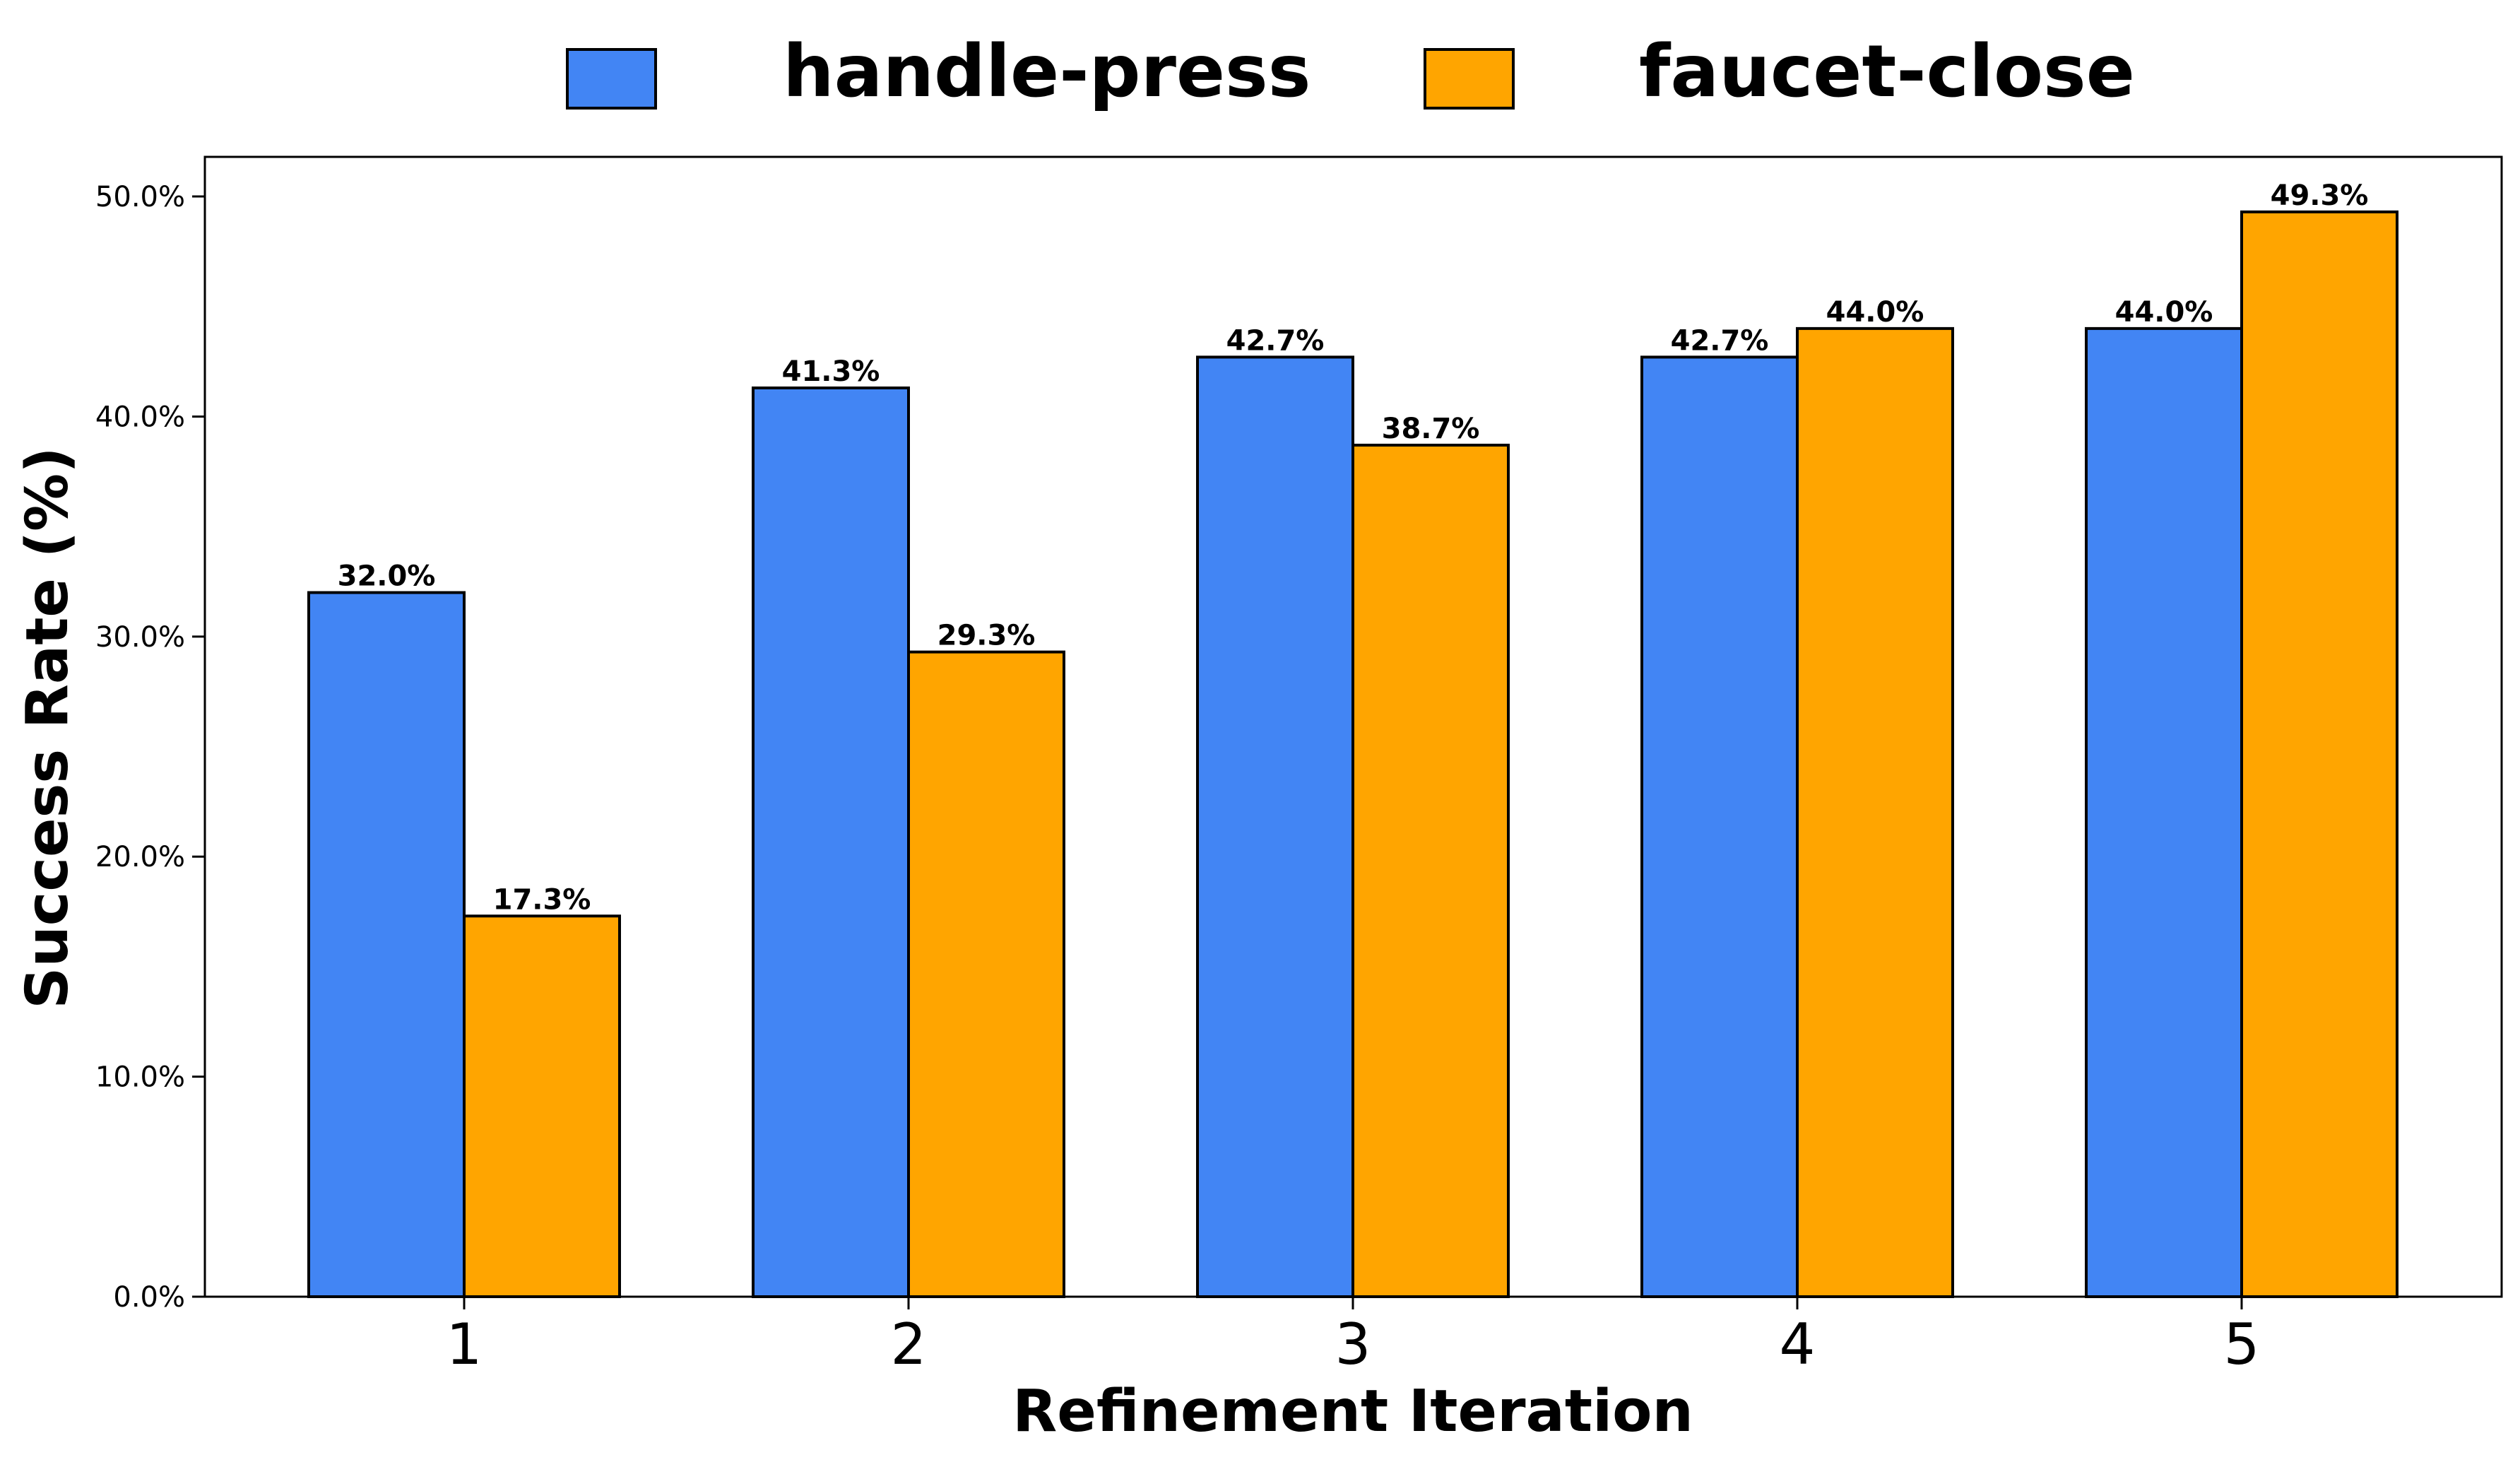 This screenshot has width=2520, height=1467. I want to click on bar-label-handle-press-1: 32.0%, so click(387, 576).